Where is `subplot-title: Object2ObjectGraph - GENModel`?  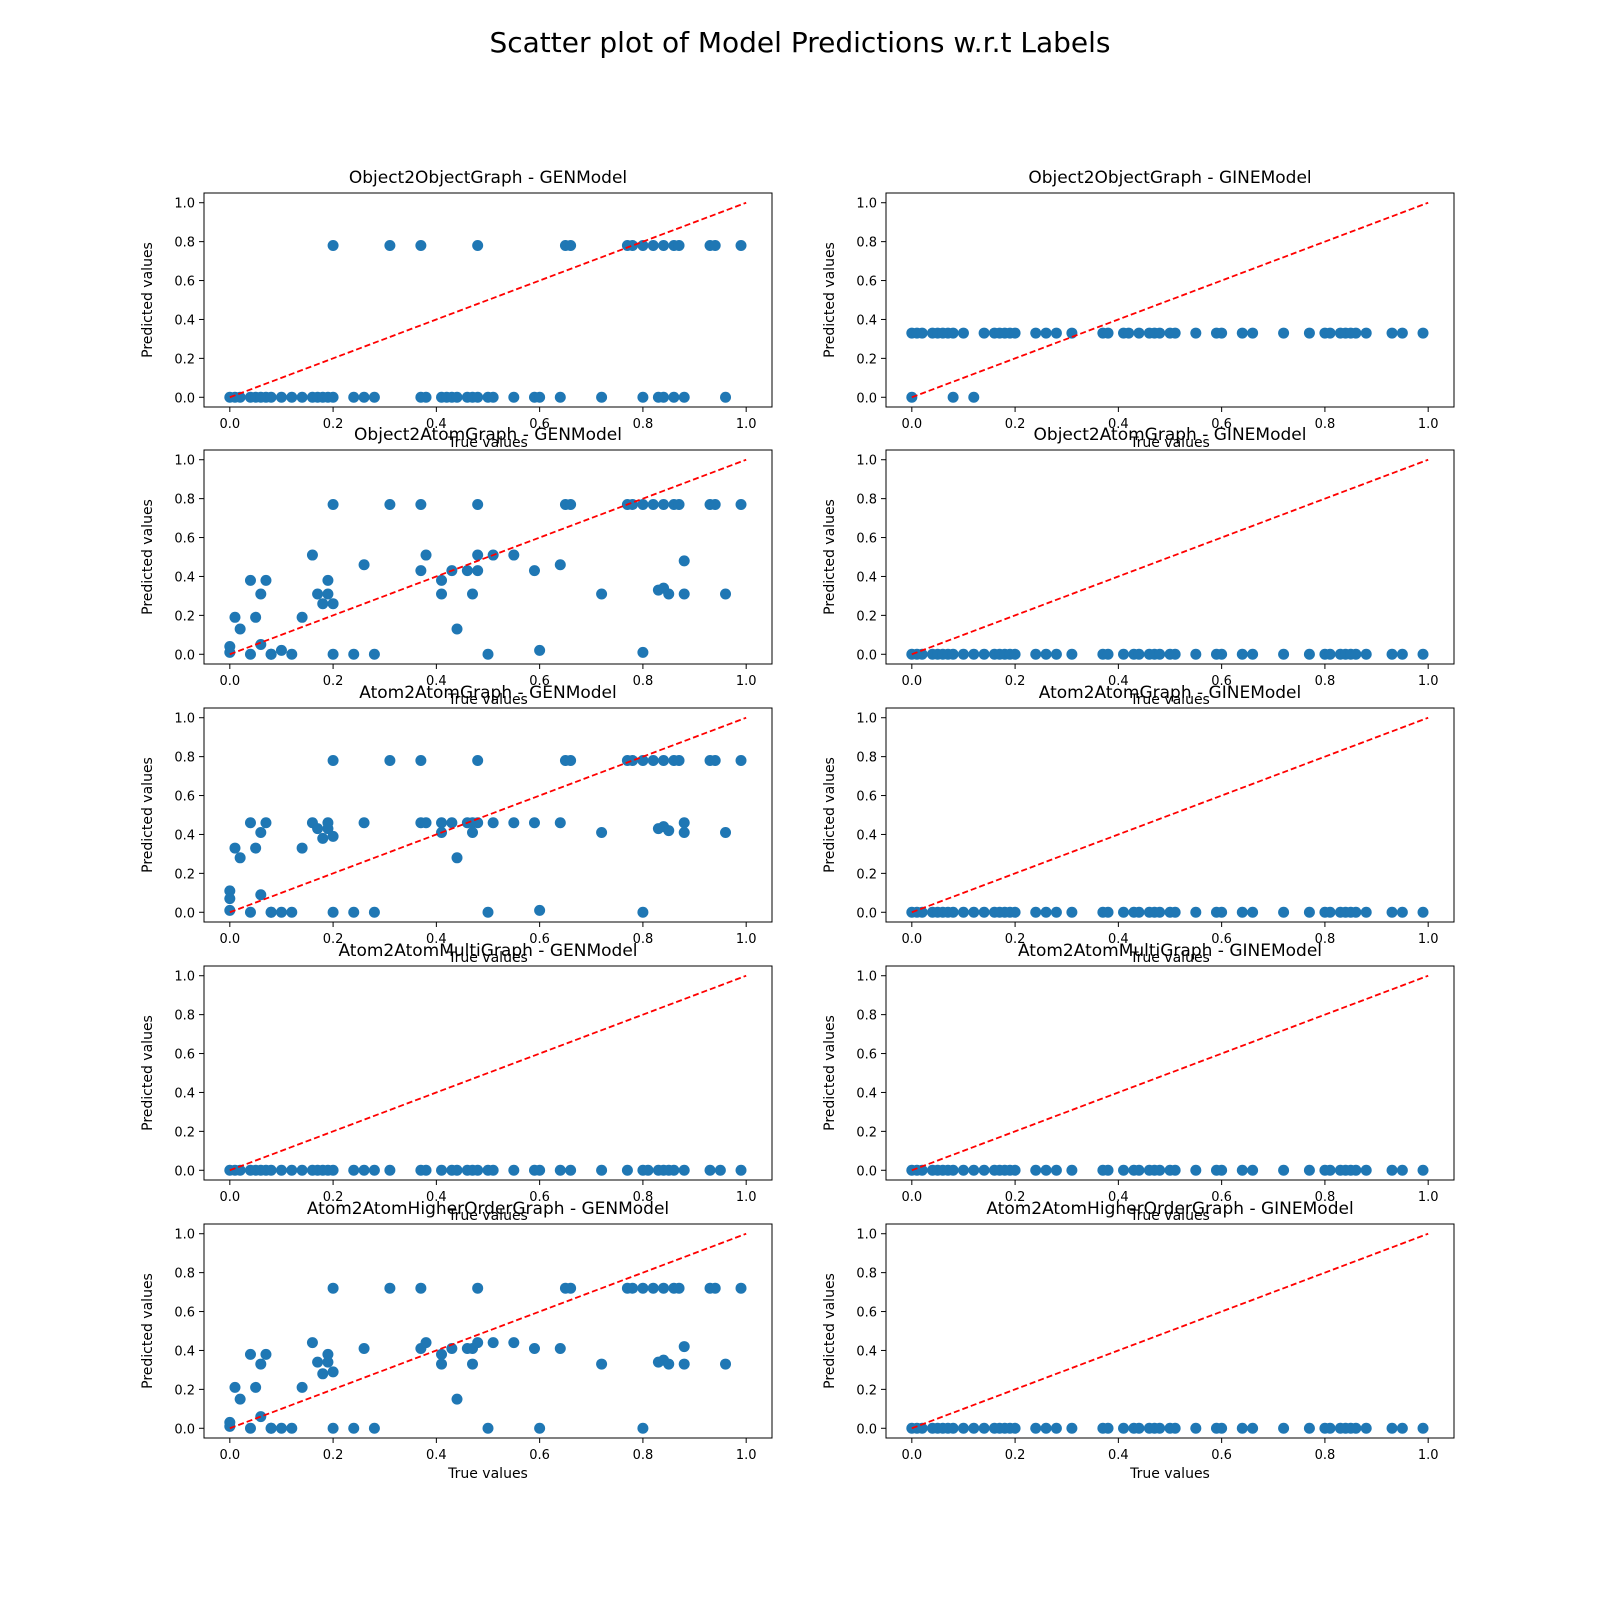 subplot-title: Object2ObjectGraph - GENModel is located at coordinates (488, 178).